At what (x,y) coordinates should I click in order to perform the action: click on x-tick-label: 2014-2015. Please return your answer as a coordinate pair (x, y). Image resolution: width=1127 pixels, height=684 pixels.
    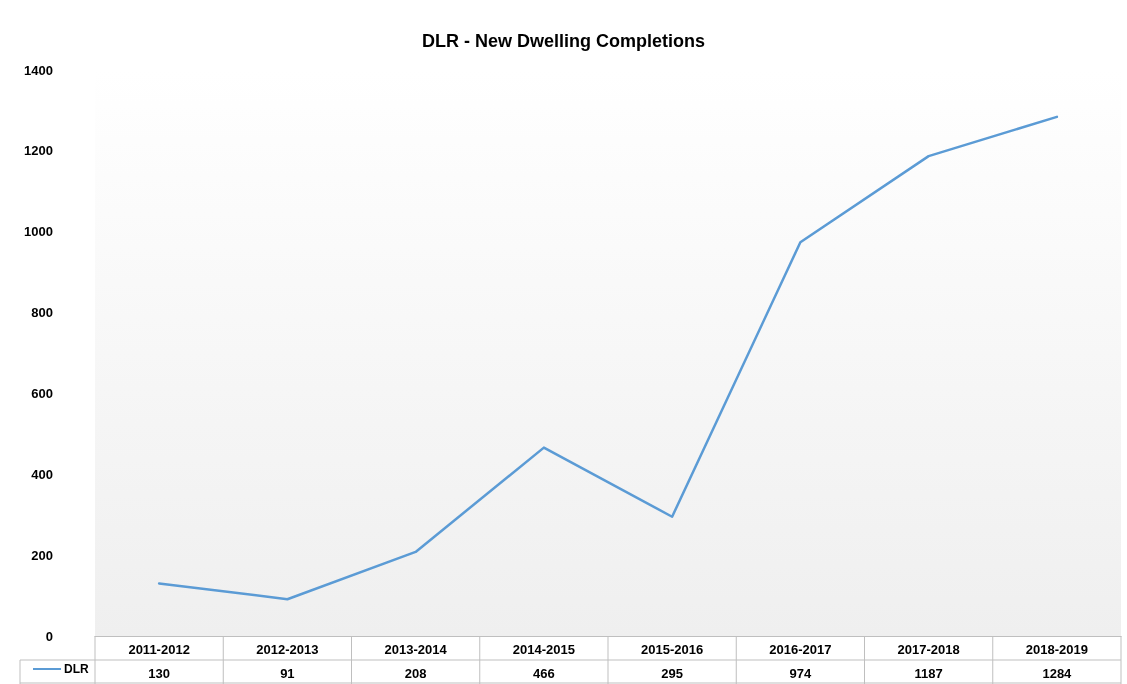
    Looking at the image, I should click on (543, 649).